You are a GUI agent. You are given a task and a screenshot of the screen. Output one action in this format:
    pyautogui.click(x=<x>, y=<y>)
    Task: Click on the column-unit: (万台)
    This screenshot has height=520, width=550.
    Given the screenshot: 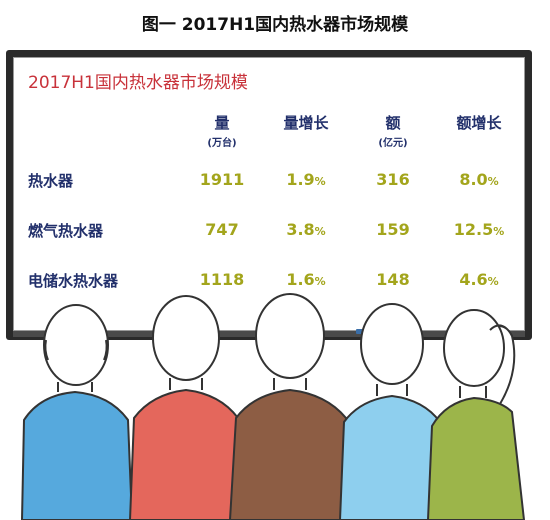 What is the action you would take?
    pyautogui.click(x=222, y=143)
    